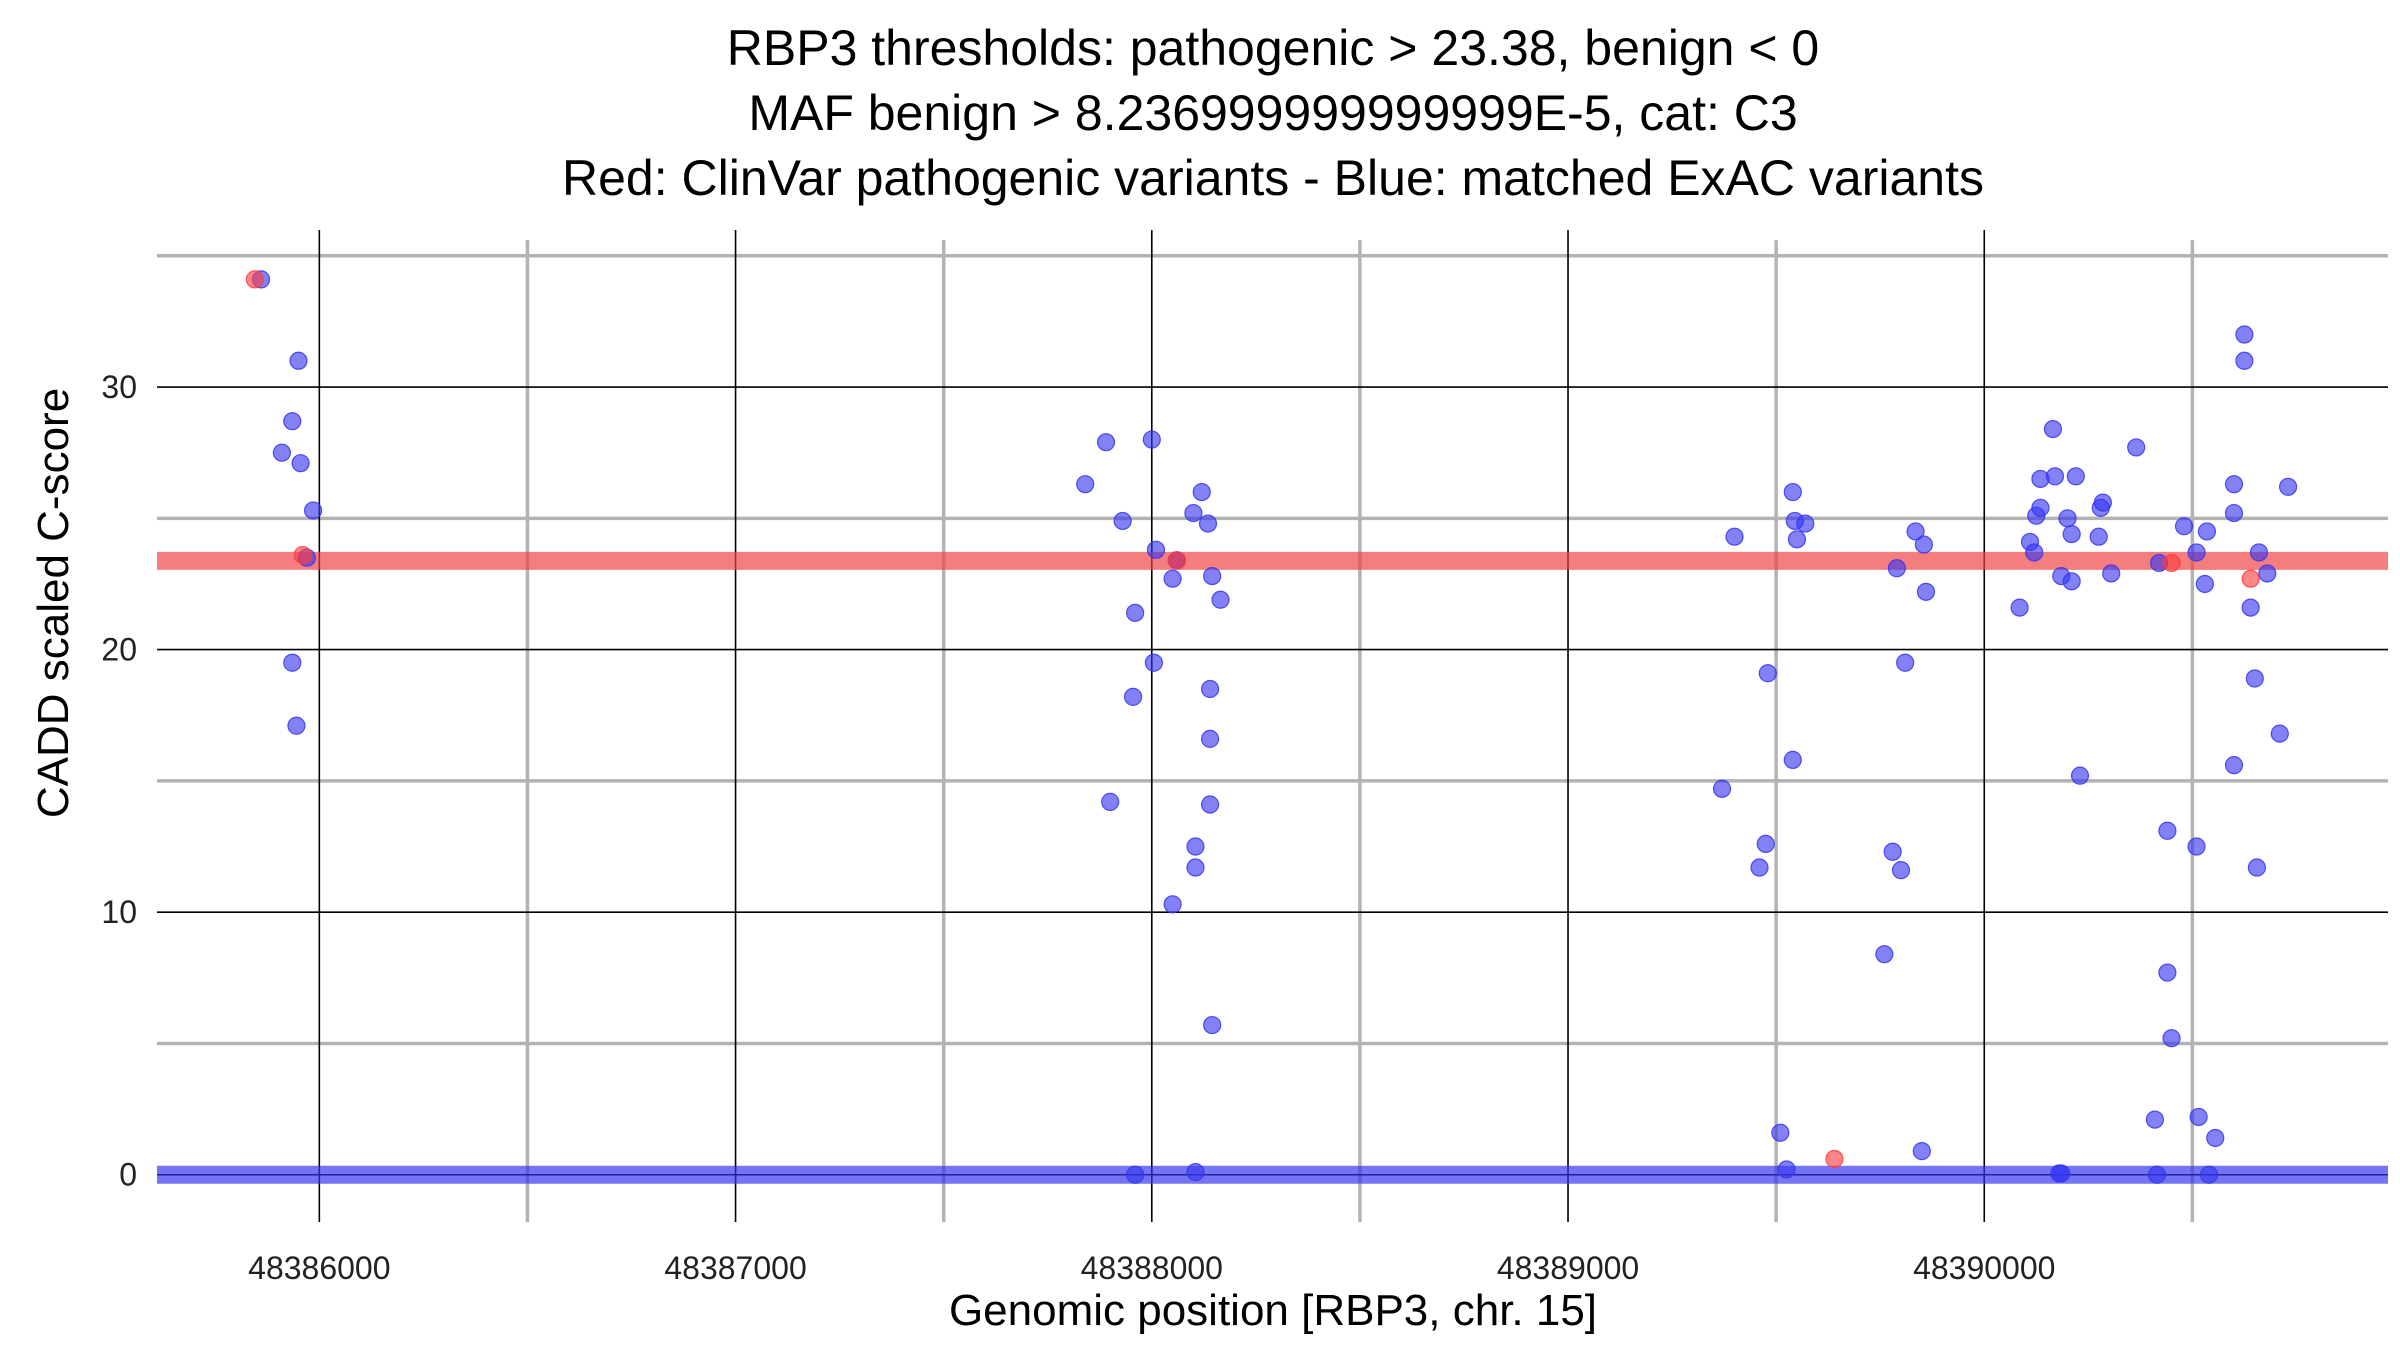  Describe the element at coordinates (53, 603) in the screenshot. I see `y-axis-title: CADD scaled C-score` at that location.